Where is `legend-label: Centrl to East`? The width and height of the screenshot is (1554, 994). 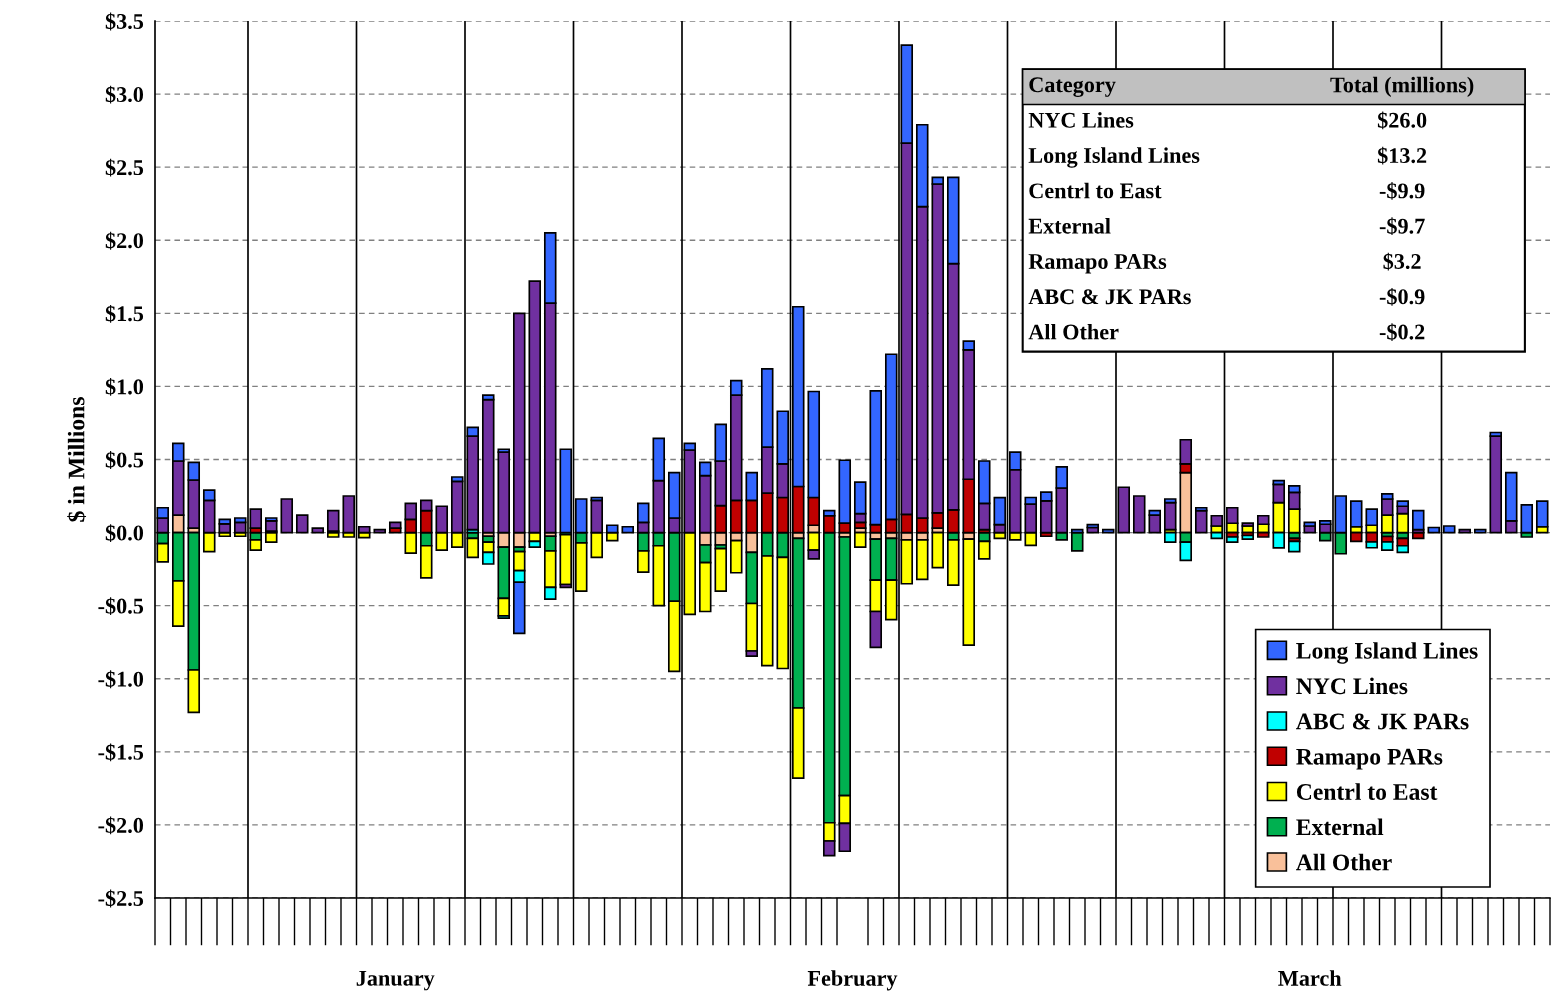
legend-label: Centrl to East is located at coordinates (1367, 791).